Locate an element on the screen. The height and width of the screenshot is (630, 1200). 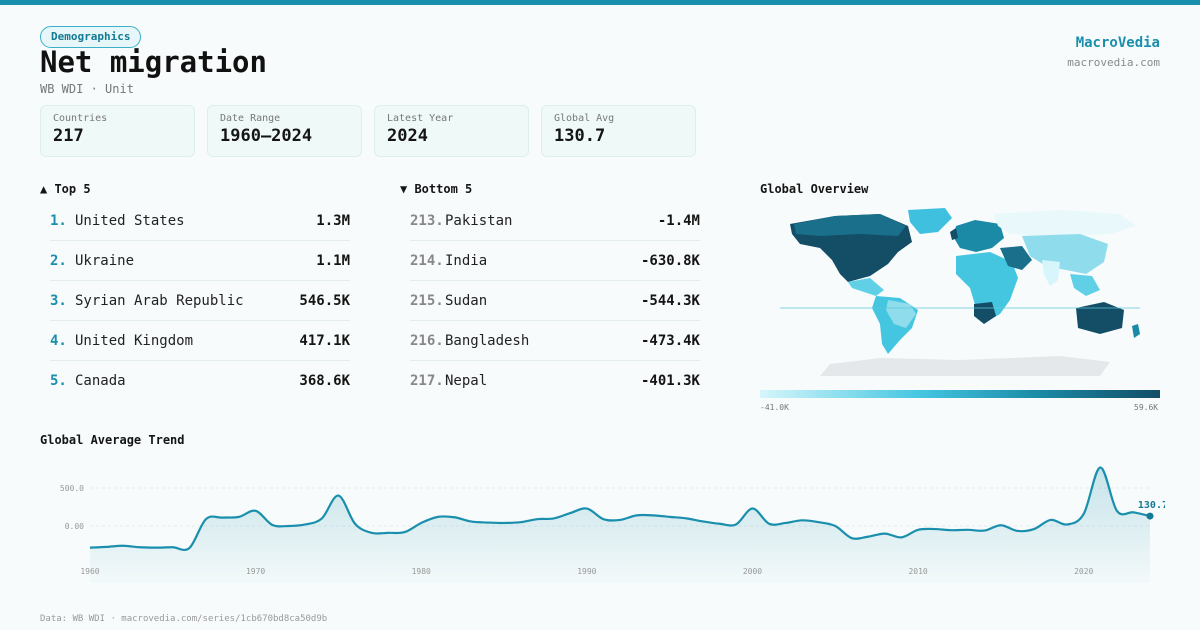
region-russia is located at coordinates (1065, 223).